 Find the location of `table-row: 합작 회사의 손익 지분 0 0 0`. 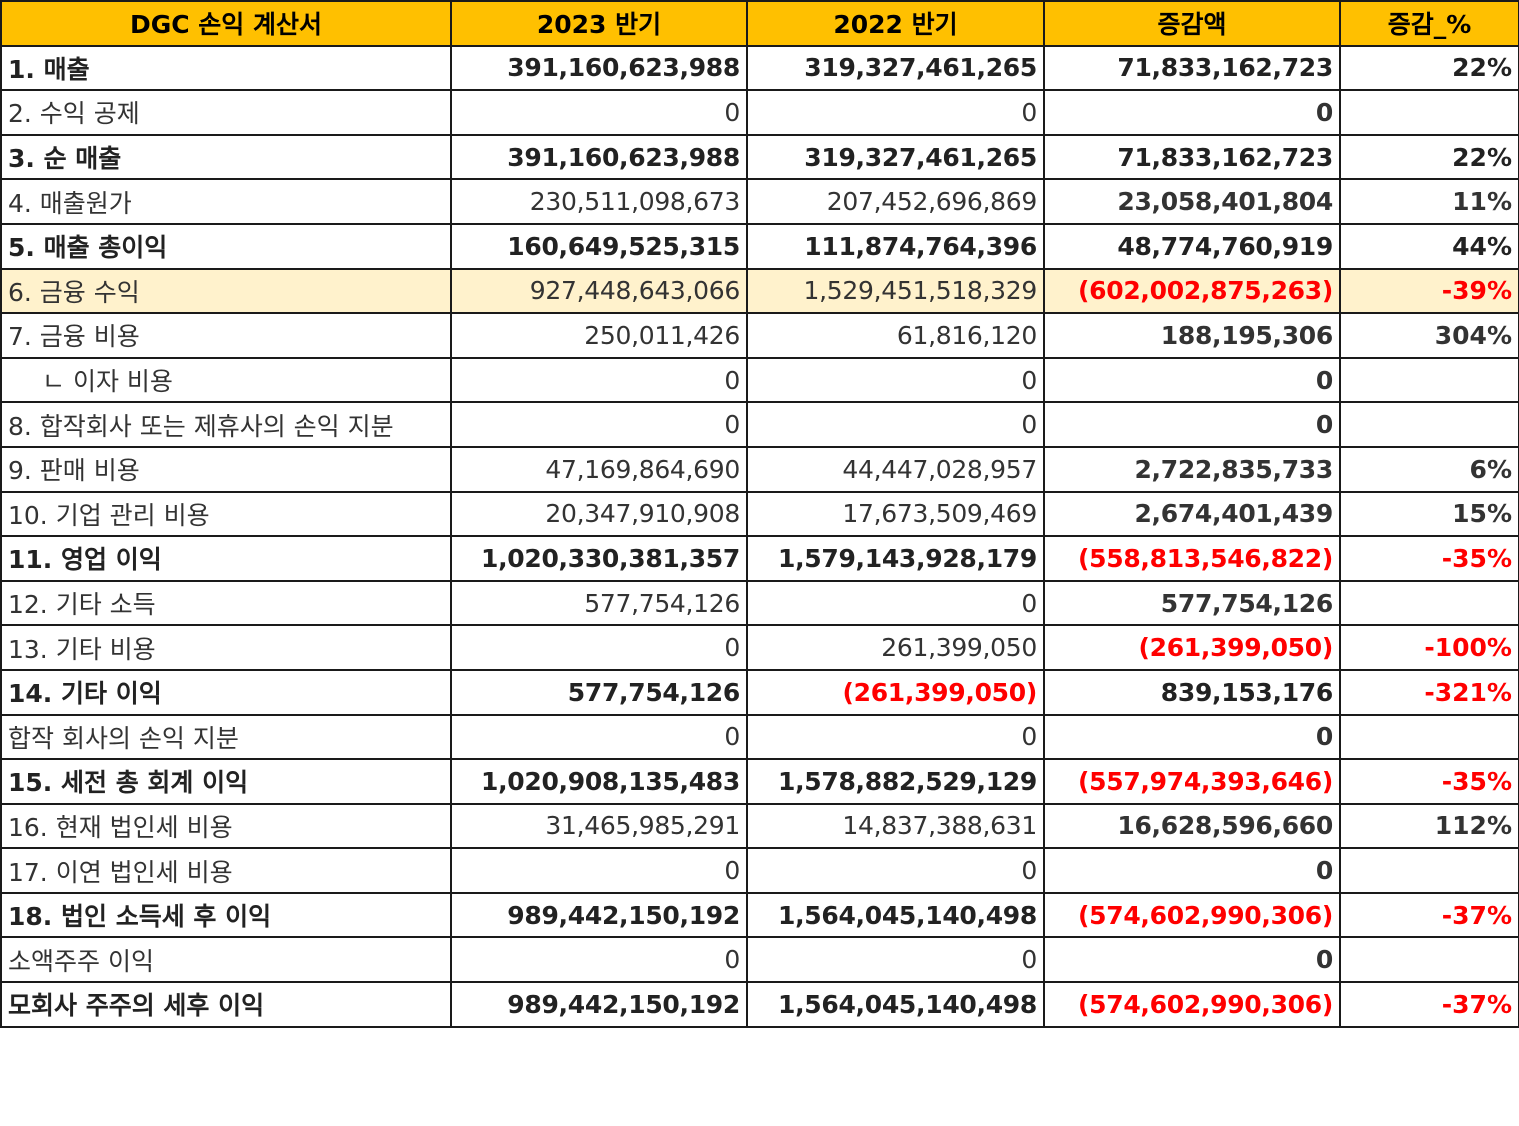

table-row: 합작 회사의 손익 지분 0 0 0 is located at coordinates (759, 737).